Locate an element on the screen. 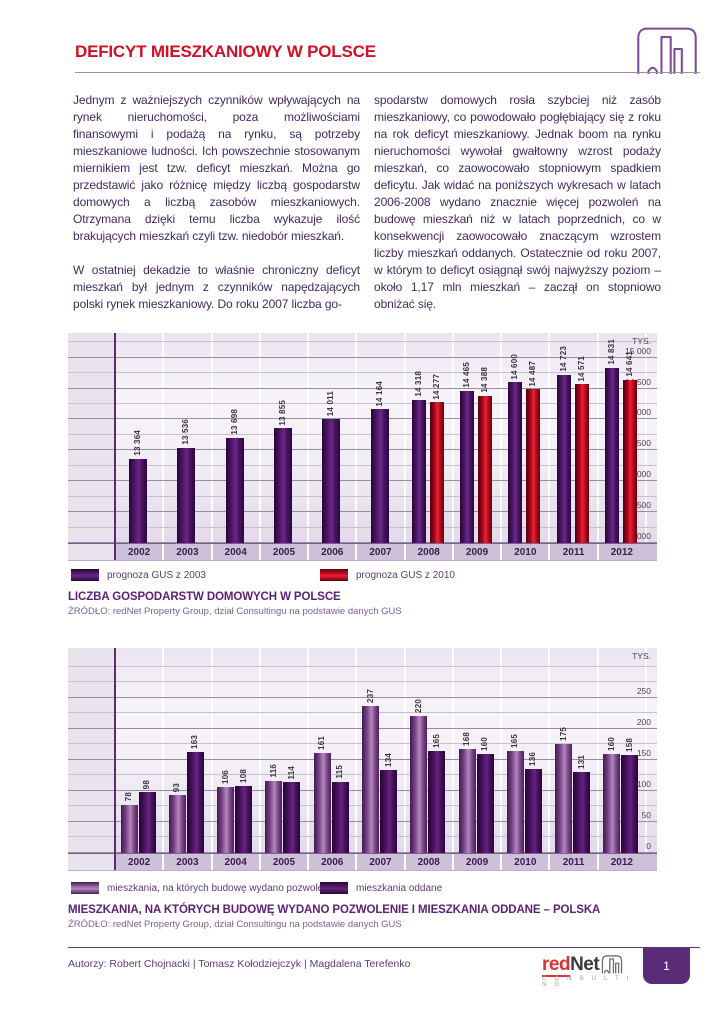 The height and width of the screenshot is (1024, 725). bar-value-label: 237 is located at coordinates (370, 695).